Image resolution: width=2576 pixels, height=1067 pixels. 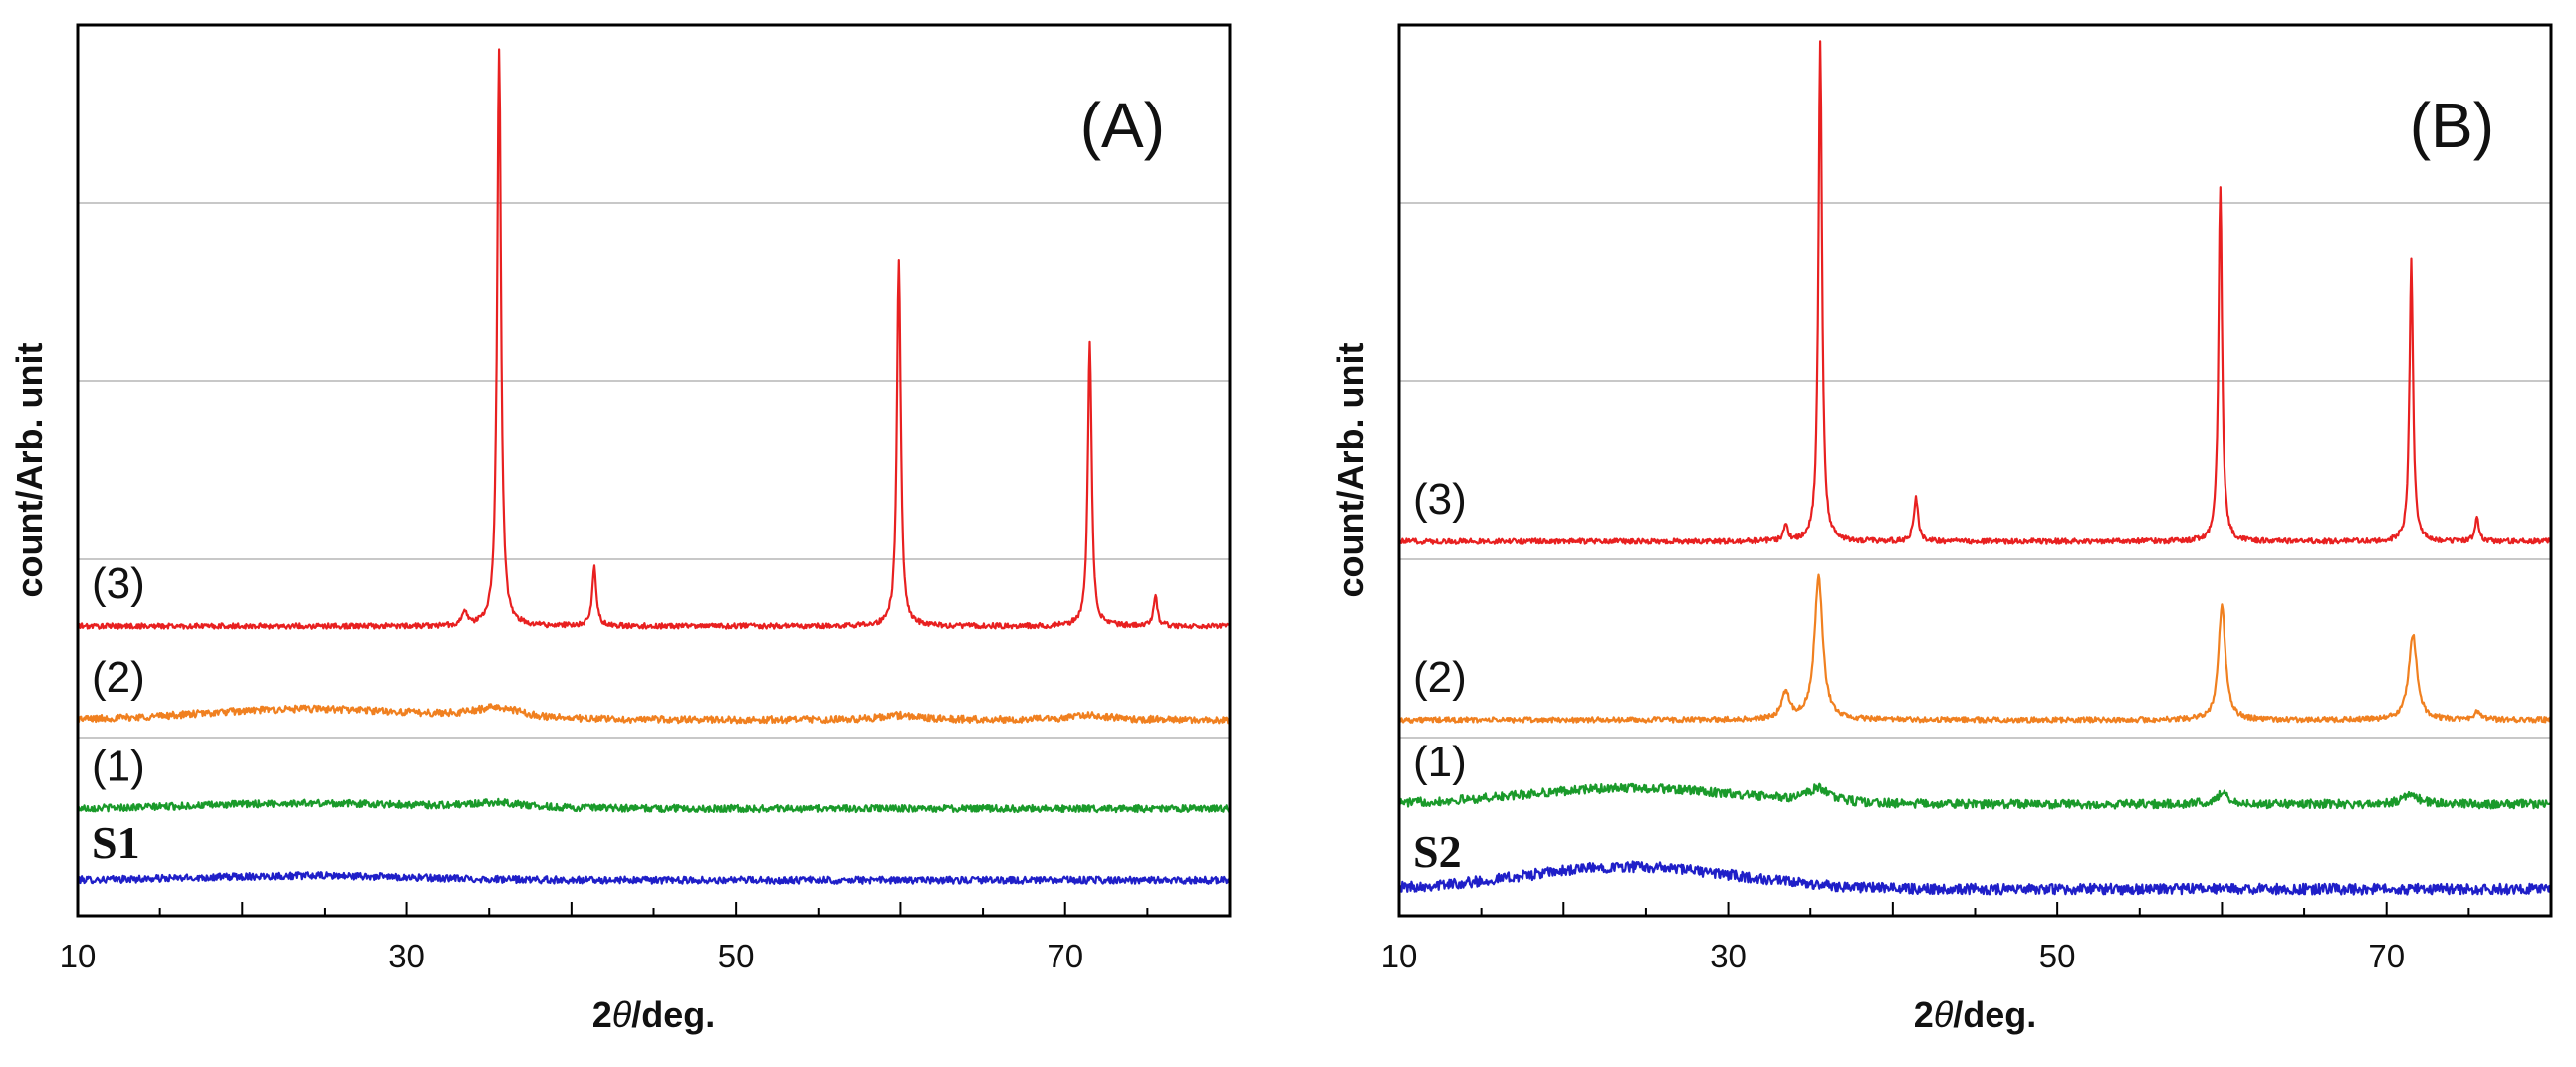 What do you see at coordinates (2452, 125) in the screenshot?
I see `panel-b-label: (B)` at bounding box center [2452, 125].